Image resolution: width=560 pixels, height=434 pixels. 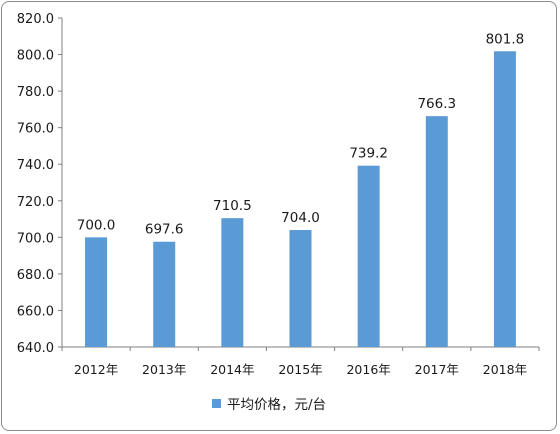 I want to click on x-tick-label: 2016年, so click(x=368, y=369).